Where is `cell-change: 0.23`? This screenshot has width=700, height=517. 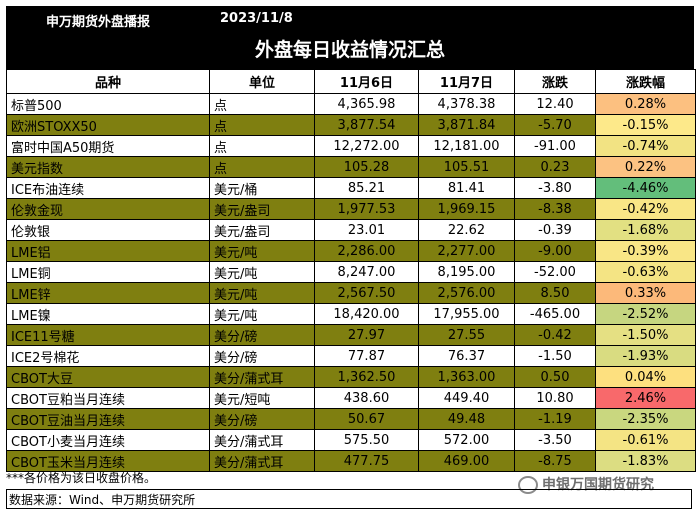 cell-change: 0.23 is located at coordinates (555, 167).